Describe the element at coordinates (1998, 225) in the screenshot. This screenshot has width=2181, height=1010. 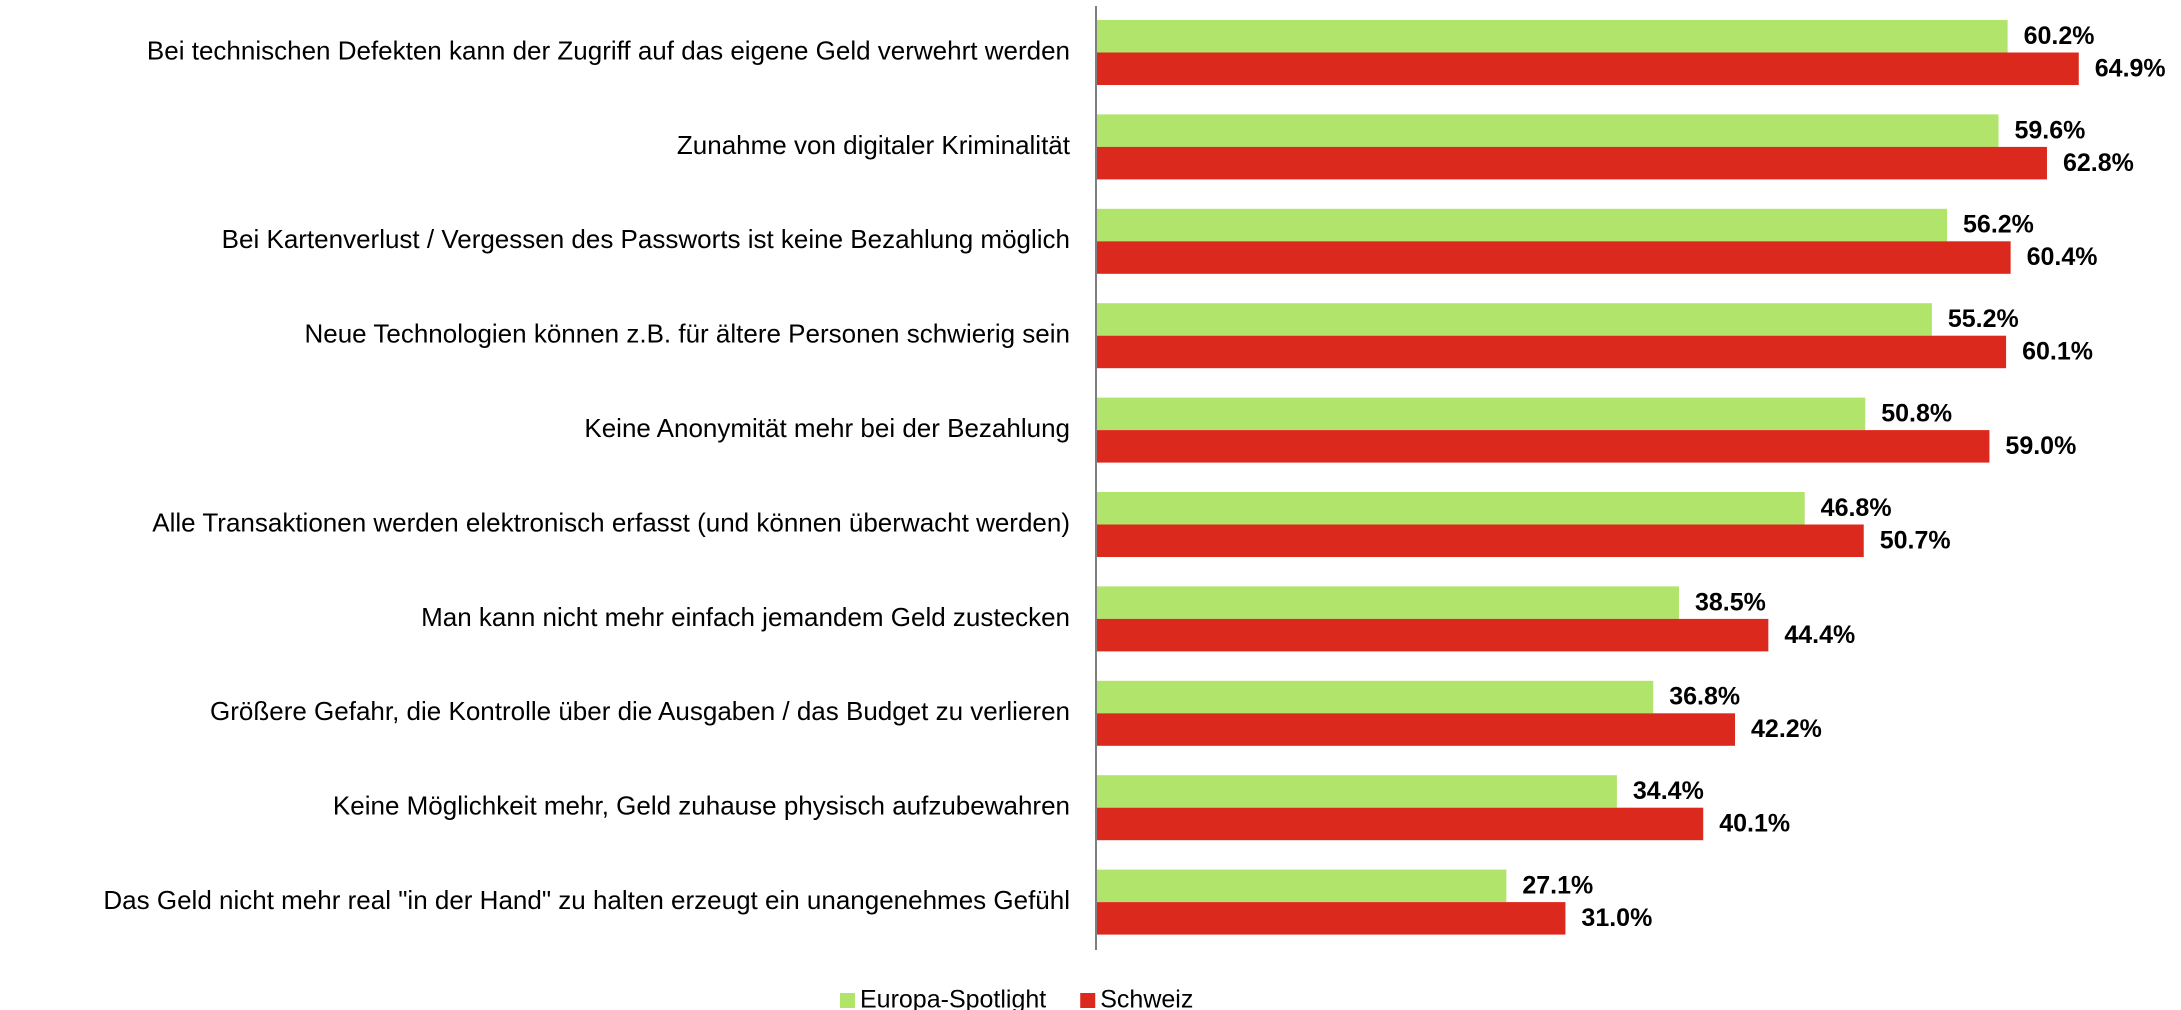
I see `value-label: 56.2%` at that location.